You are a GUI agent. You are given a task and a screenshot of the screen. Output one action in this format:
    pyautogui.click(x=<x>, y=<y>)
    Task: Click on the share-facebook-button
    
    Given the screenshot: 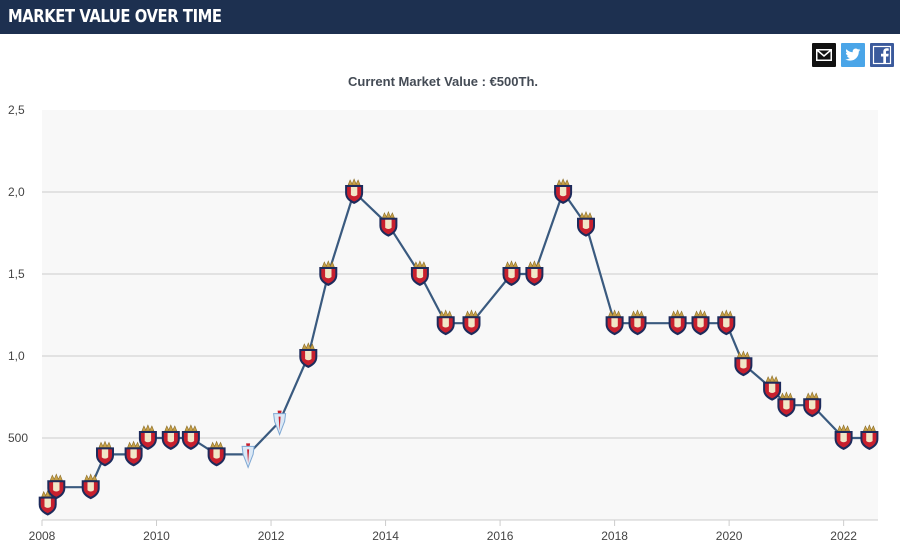 What is the action you would take?
    pyautogui.click(x=882, y=55)
    